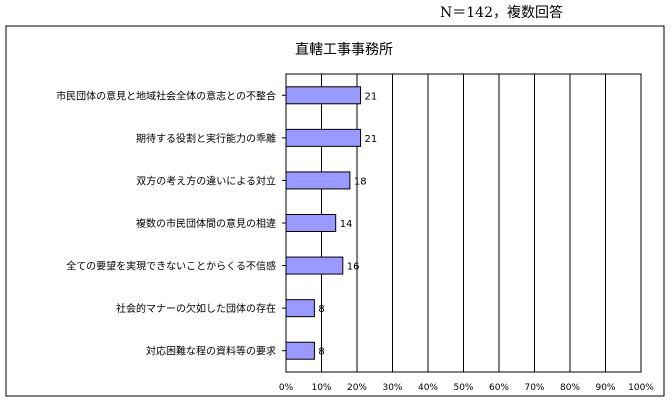 This screenshot has height=402, width=672. Describe the element at coordinates (196, 308) in the screenshot. I see `category-label: 社会的マナーの欠如した団体の存在` at that location.